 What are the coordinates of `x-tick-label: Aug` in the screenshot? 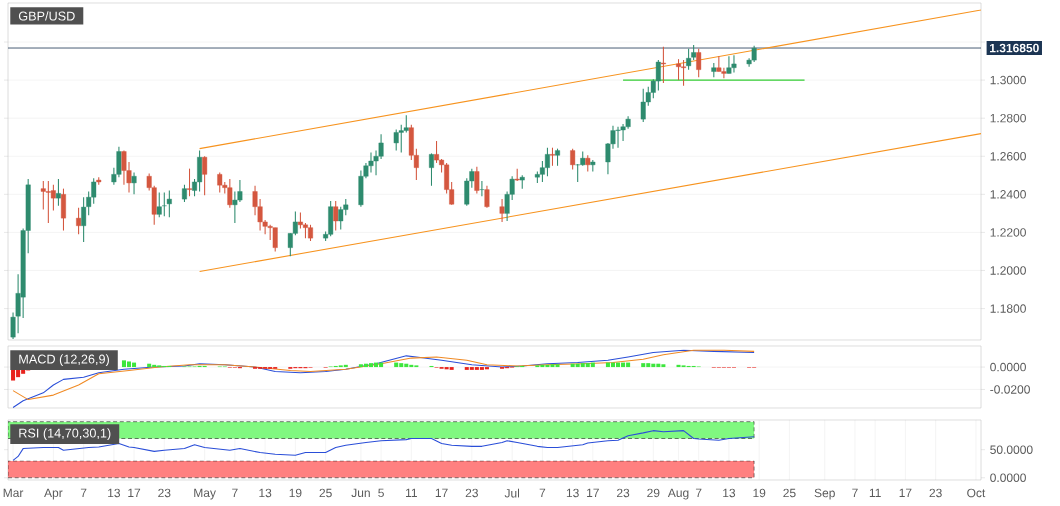 It's located at (678, 494).